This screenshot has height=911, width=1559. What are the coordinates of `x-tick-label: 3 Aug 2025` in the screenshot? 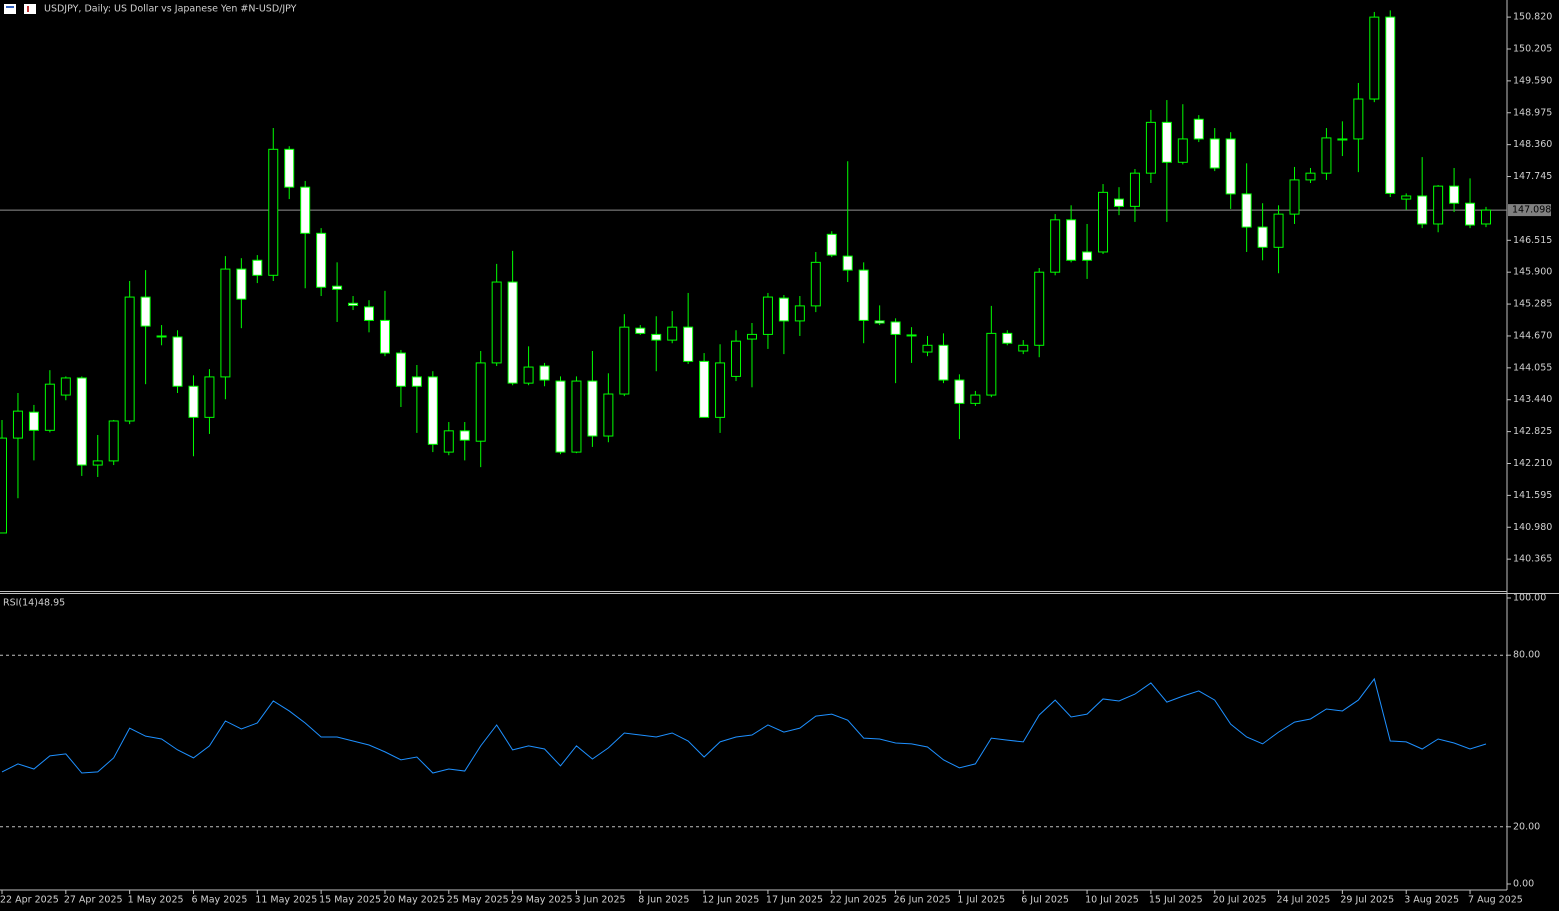 It's located at (1431, 900).